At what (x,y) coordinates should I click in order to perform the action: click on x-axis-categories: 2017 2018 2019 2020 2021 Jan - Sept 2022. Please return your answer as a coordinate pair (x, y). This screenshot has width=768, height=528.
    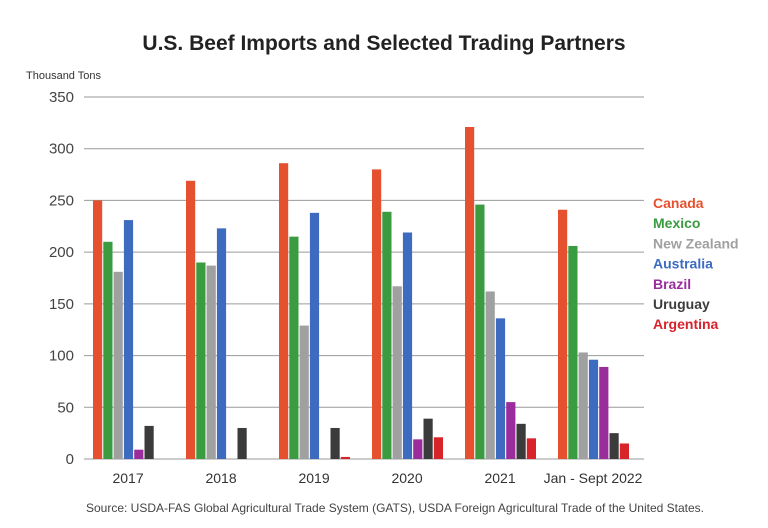
    Looking at the image, I should click on (377, 478).